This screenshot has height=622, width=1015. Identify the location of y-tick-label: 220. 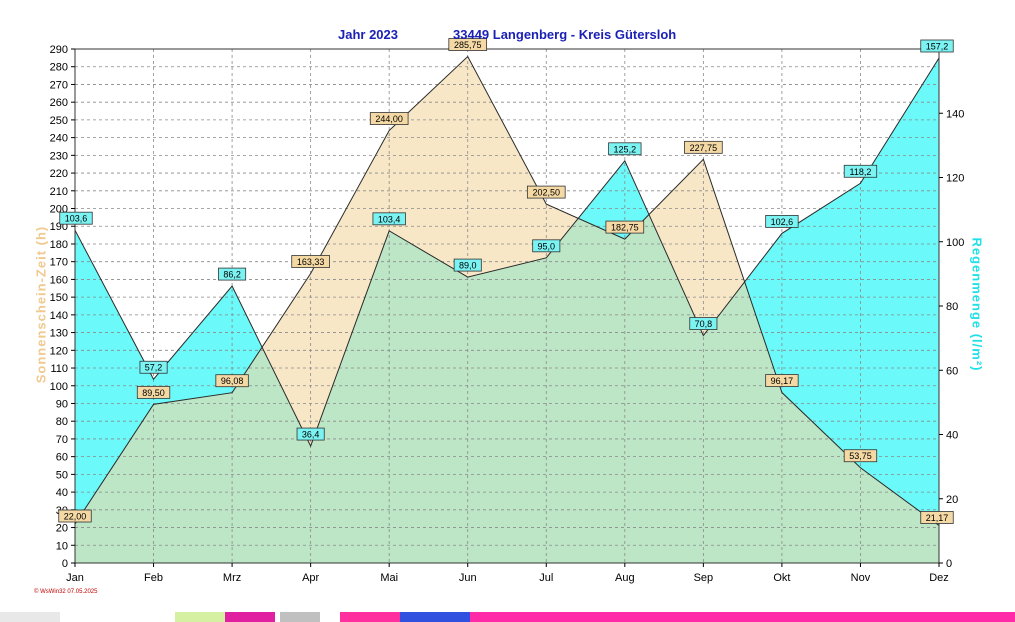
(59, 174).